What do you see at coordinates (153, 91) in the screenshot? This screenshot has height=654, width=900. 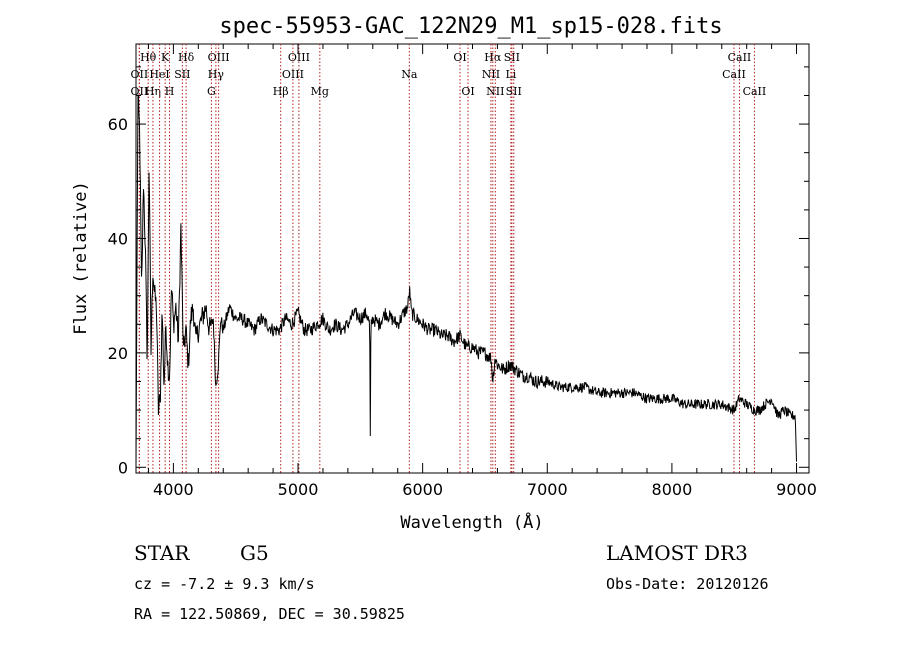 I see `line-marker-label: Hη` at bounding box center [153, 91].